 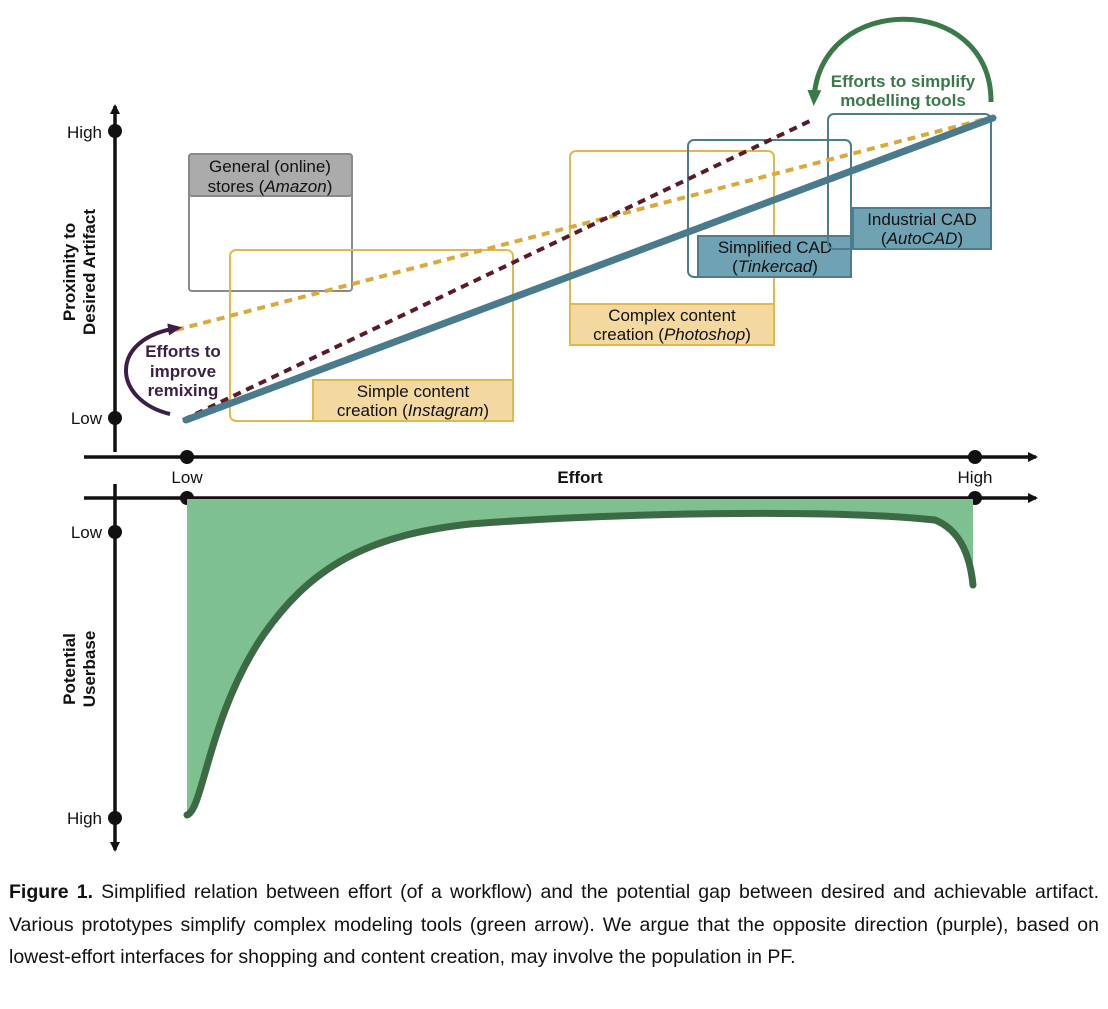 What do you see at coordinates (909, 181) in the screenshot?
I see `box-autocad: Industrial CAD (AutoCAD)` at bounding box center [909, 181].